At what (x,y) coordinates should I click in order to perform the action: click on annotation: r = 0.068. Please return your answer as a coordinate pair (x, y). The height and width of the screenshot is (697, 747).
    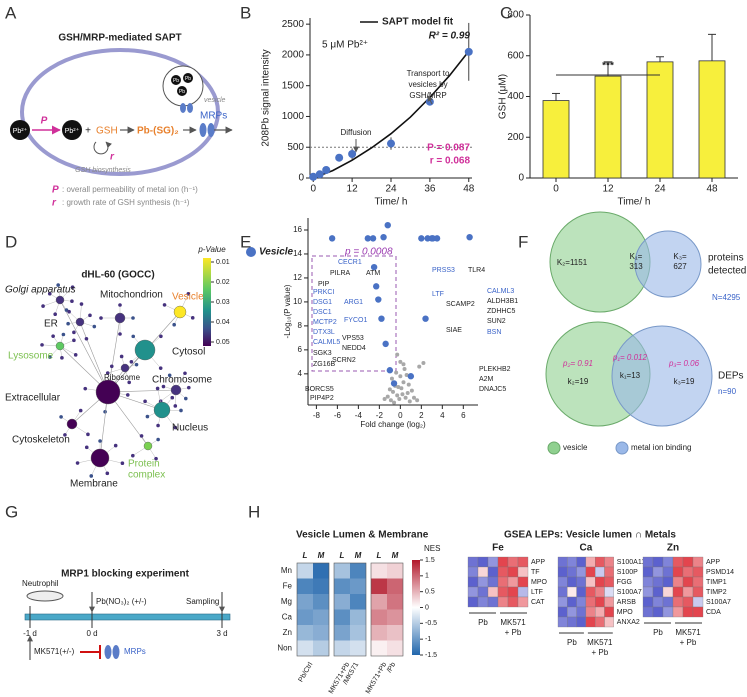
    Looking at the image, I should click on (450, 161).